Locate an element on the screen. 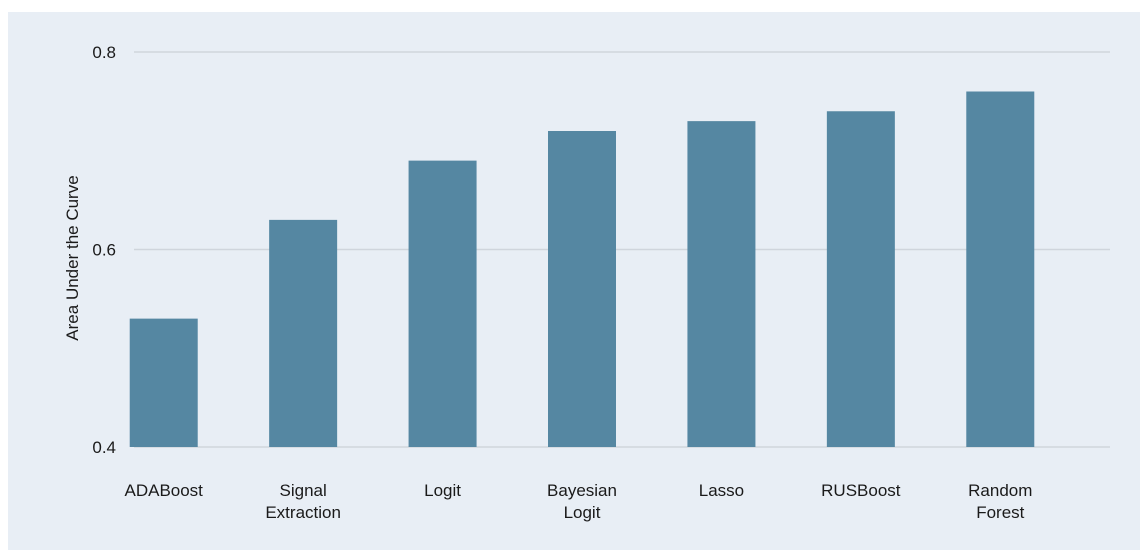 The height and width of the screenshot is (554, 1146). y-tick-label: 0.6 is located at coordinates (104, 250).